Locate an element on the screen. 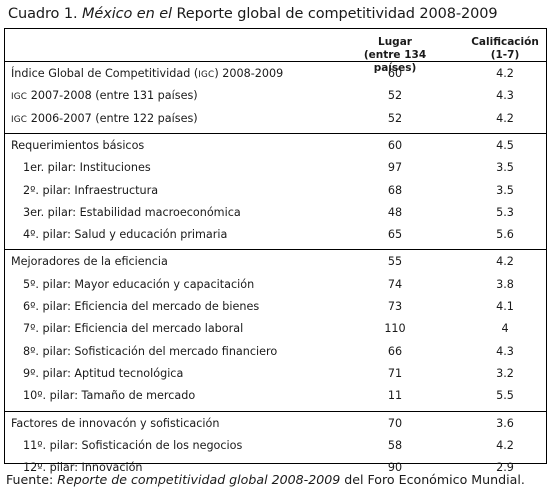 The height and width of the screenshot is (492, 552). source-prefix: Fuente: is located at coordinates (32, 479).